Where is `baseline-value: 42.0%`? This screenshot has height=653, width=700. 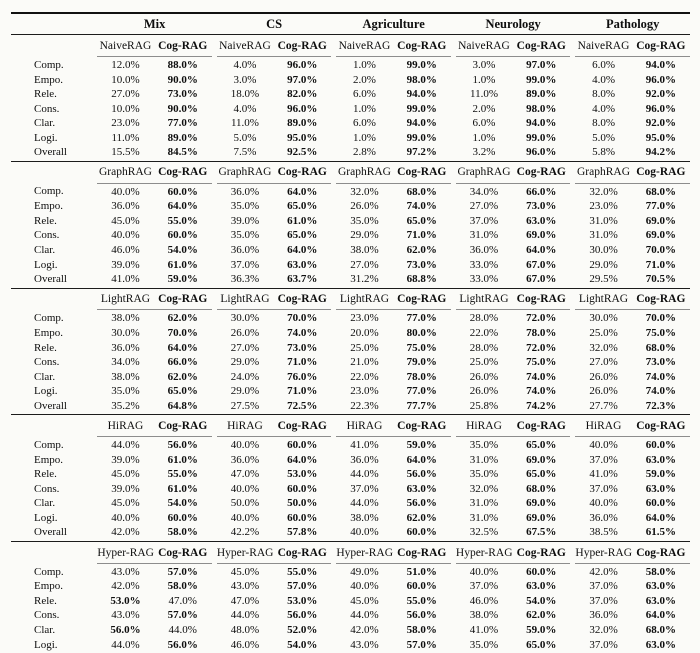
baseline-value: 42.0% is located at coordinates (125, 586).